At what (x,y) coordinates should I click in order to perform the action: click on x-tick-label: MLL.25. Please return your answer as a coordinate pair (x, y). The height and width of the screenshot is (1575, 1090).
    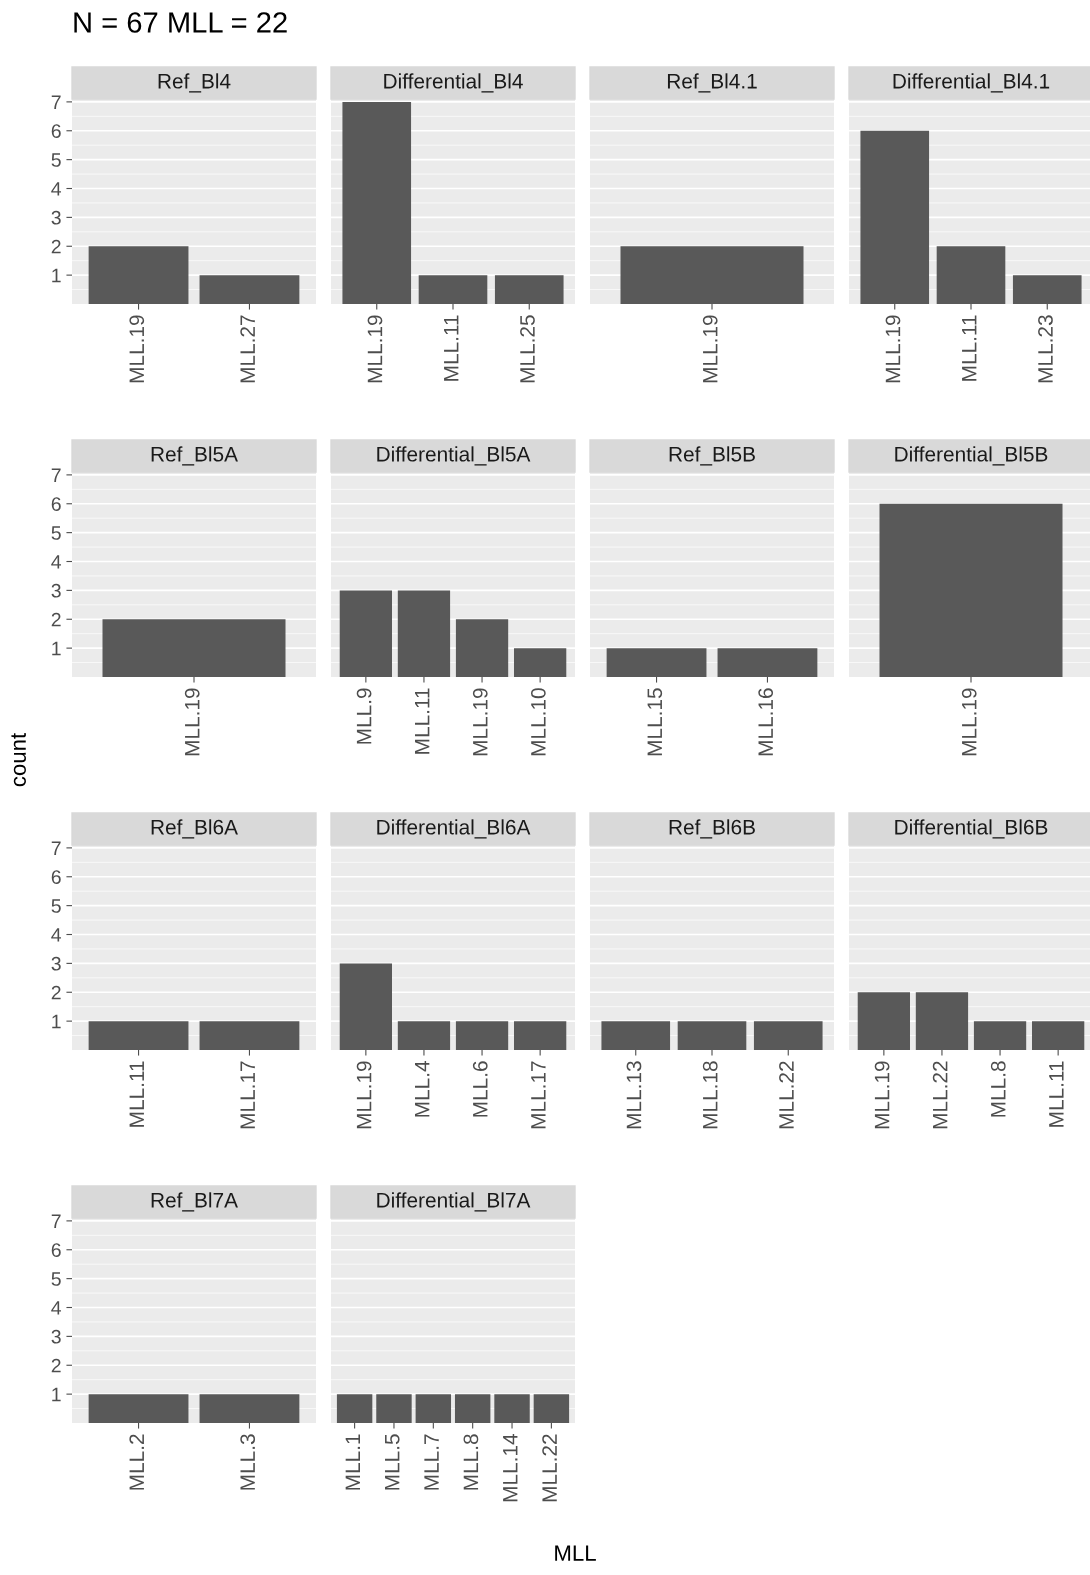
    Looking at the image, I should click on (527, 349).